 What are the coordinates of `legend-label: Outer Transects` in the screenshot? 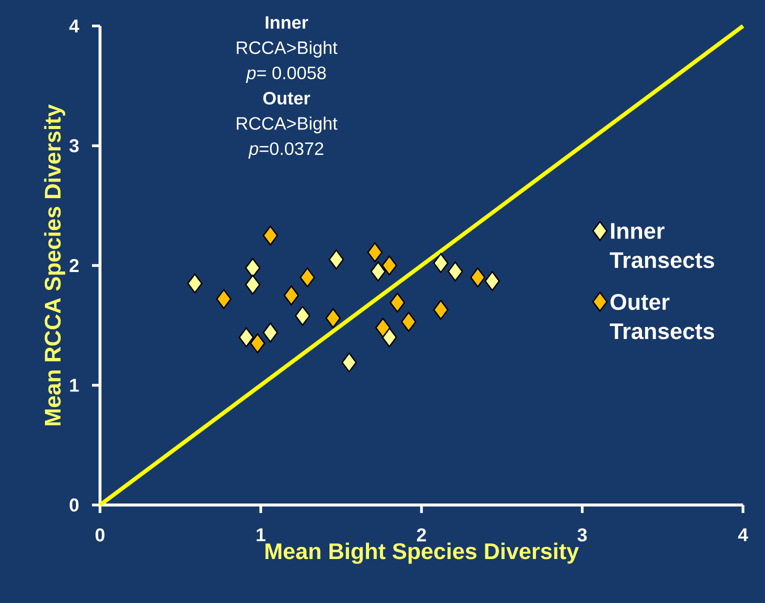 It's located at (662, 317).